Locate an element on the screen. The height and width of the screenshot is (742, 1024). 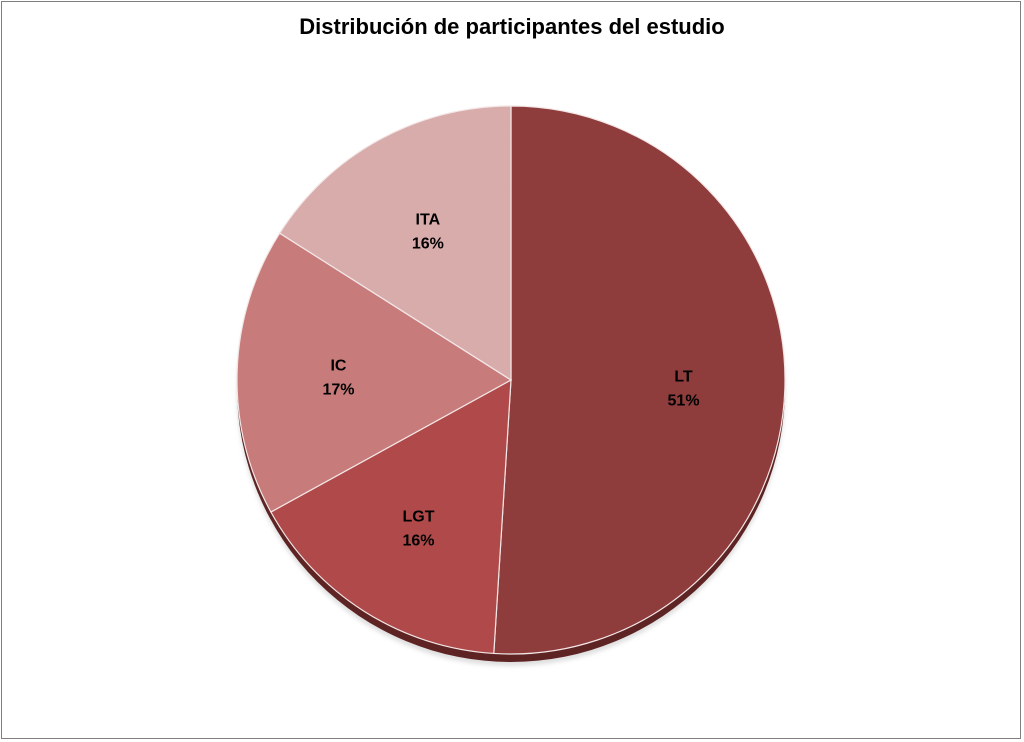
slice-value-ic: 17% is located at coordinates (338, 390).